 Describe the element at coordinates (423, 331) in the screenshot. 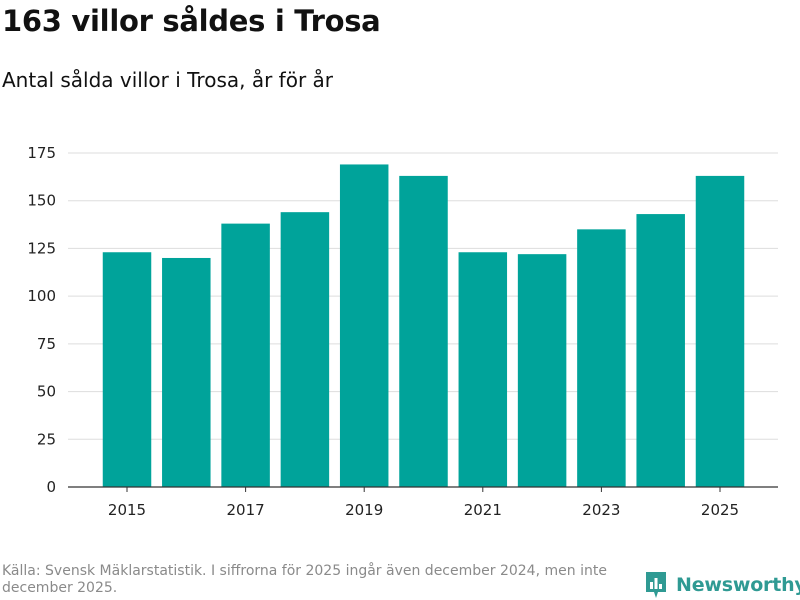

I see `bar-2020` at that location.